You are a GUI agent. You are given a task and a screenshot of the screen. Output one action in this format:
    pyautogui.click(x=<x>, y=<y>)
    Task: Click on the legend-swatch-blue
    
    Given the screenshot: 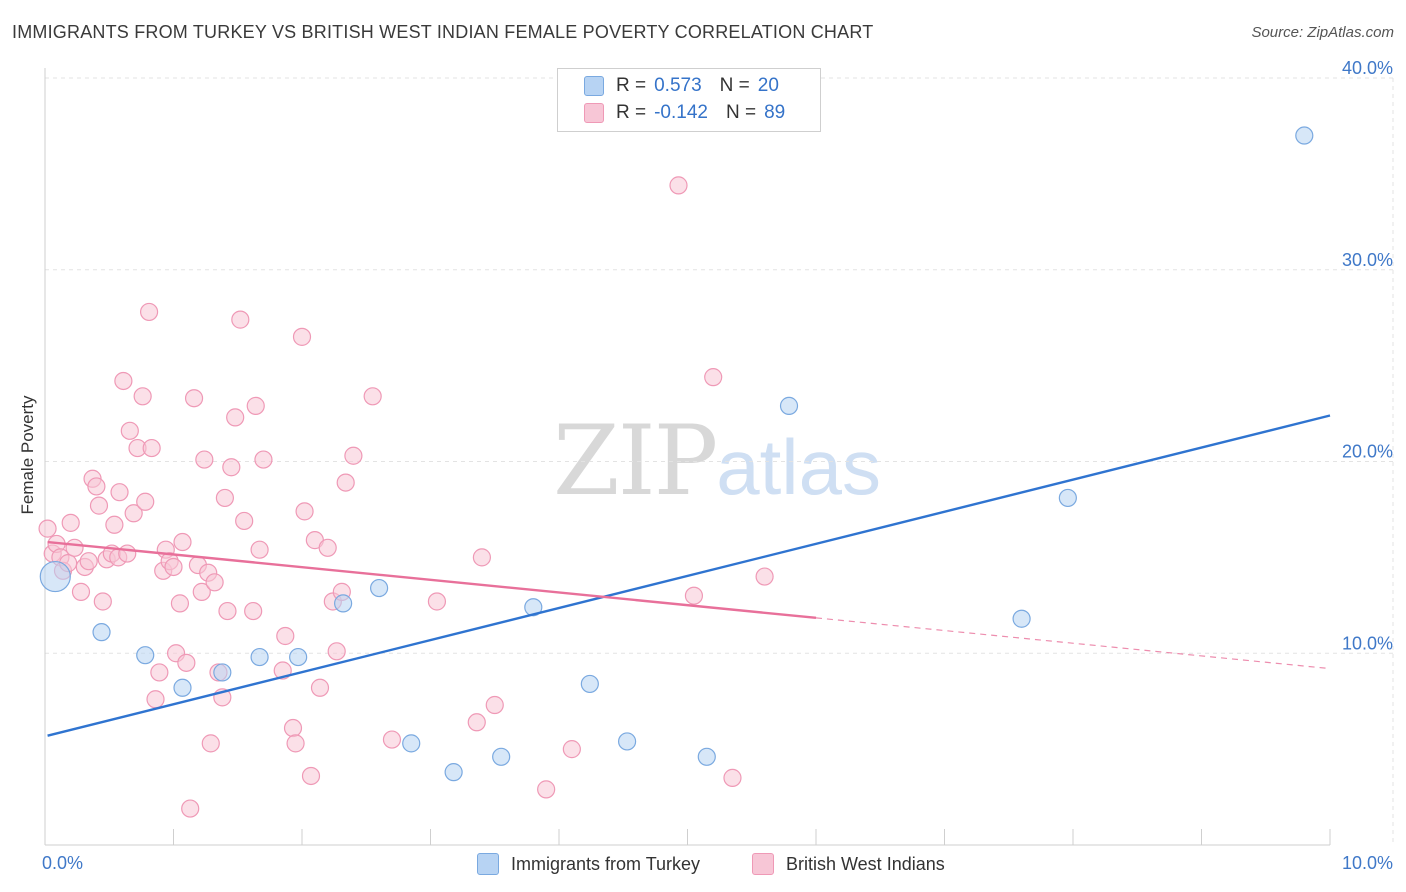 What is the action you would take?
    pyautogui.click(x=594, y=86)
    